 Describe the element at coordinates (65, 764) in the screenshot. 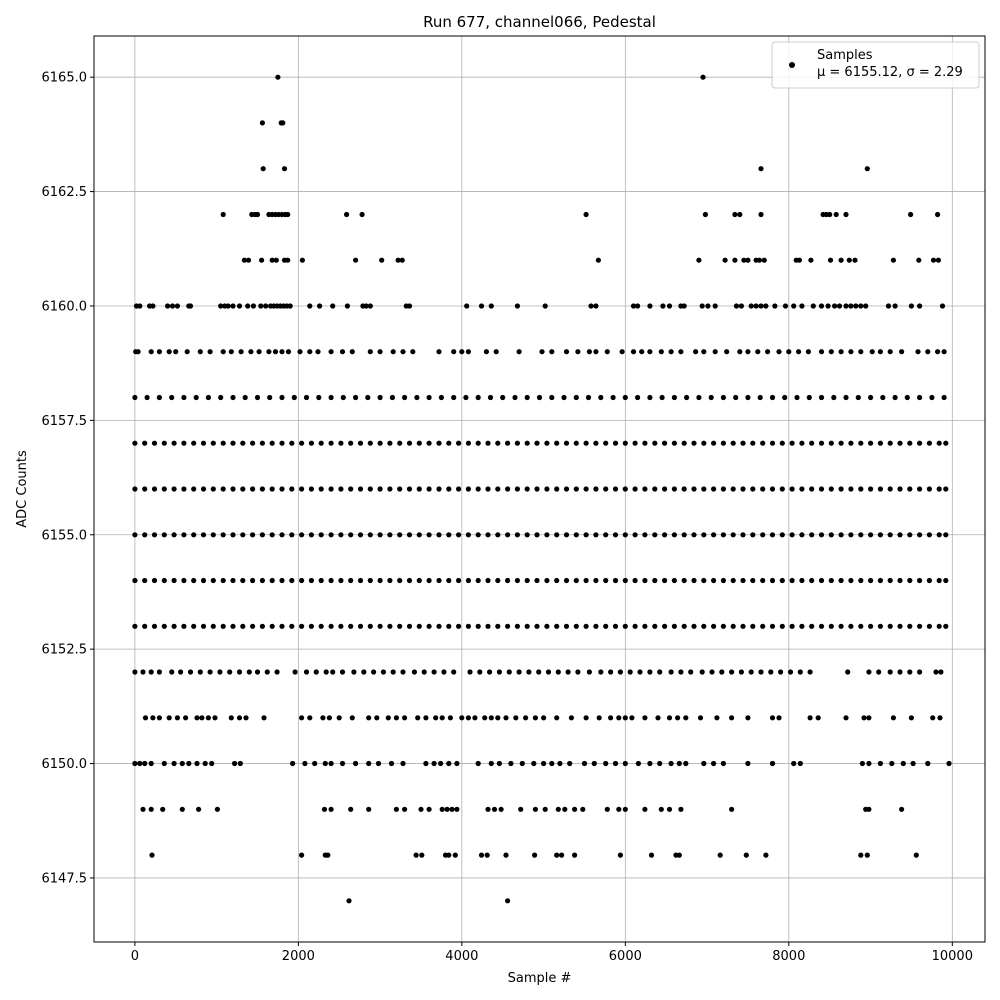

I see `y-tick-label: 6150.0` at that location.